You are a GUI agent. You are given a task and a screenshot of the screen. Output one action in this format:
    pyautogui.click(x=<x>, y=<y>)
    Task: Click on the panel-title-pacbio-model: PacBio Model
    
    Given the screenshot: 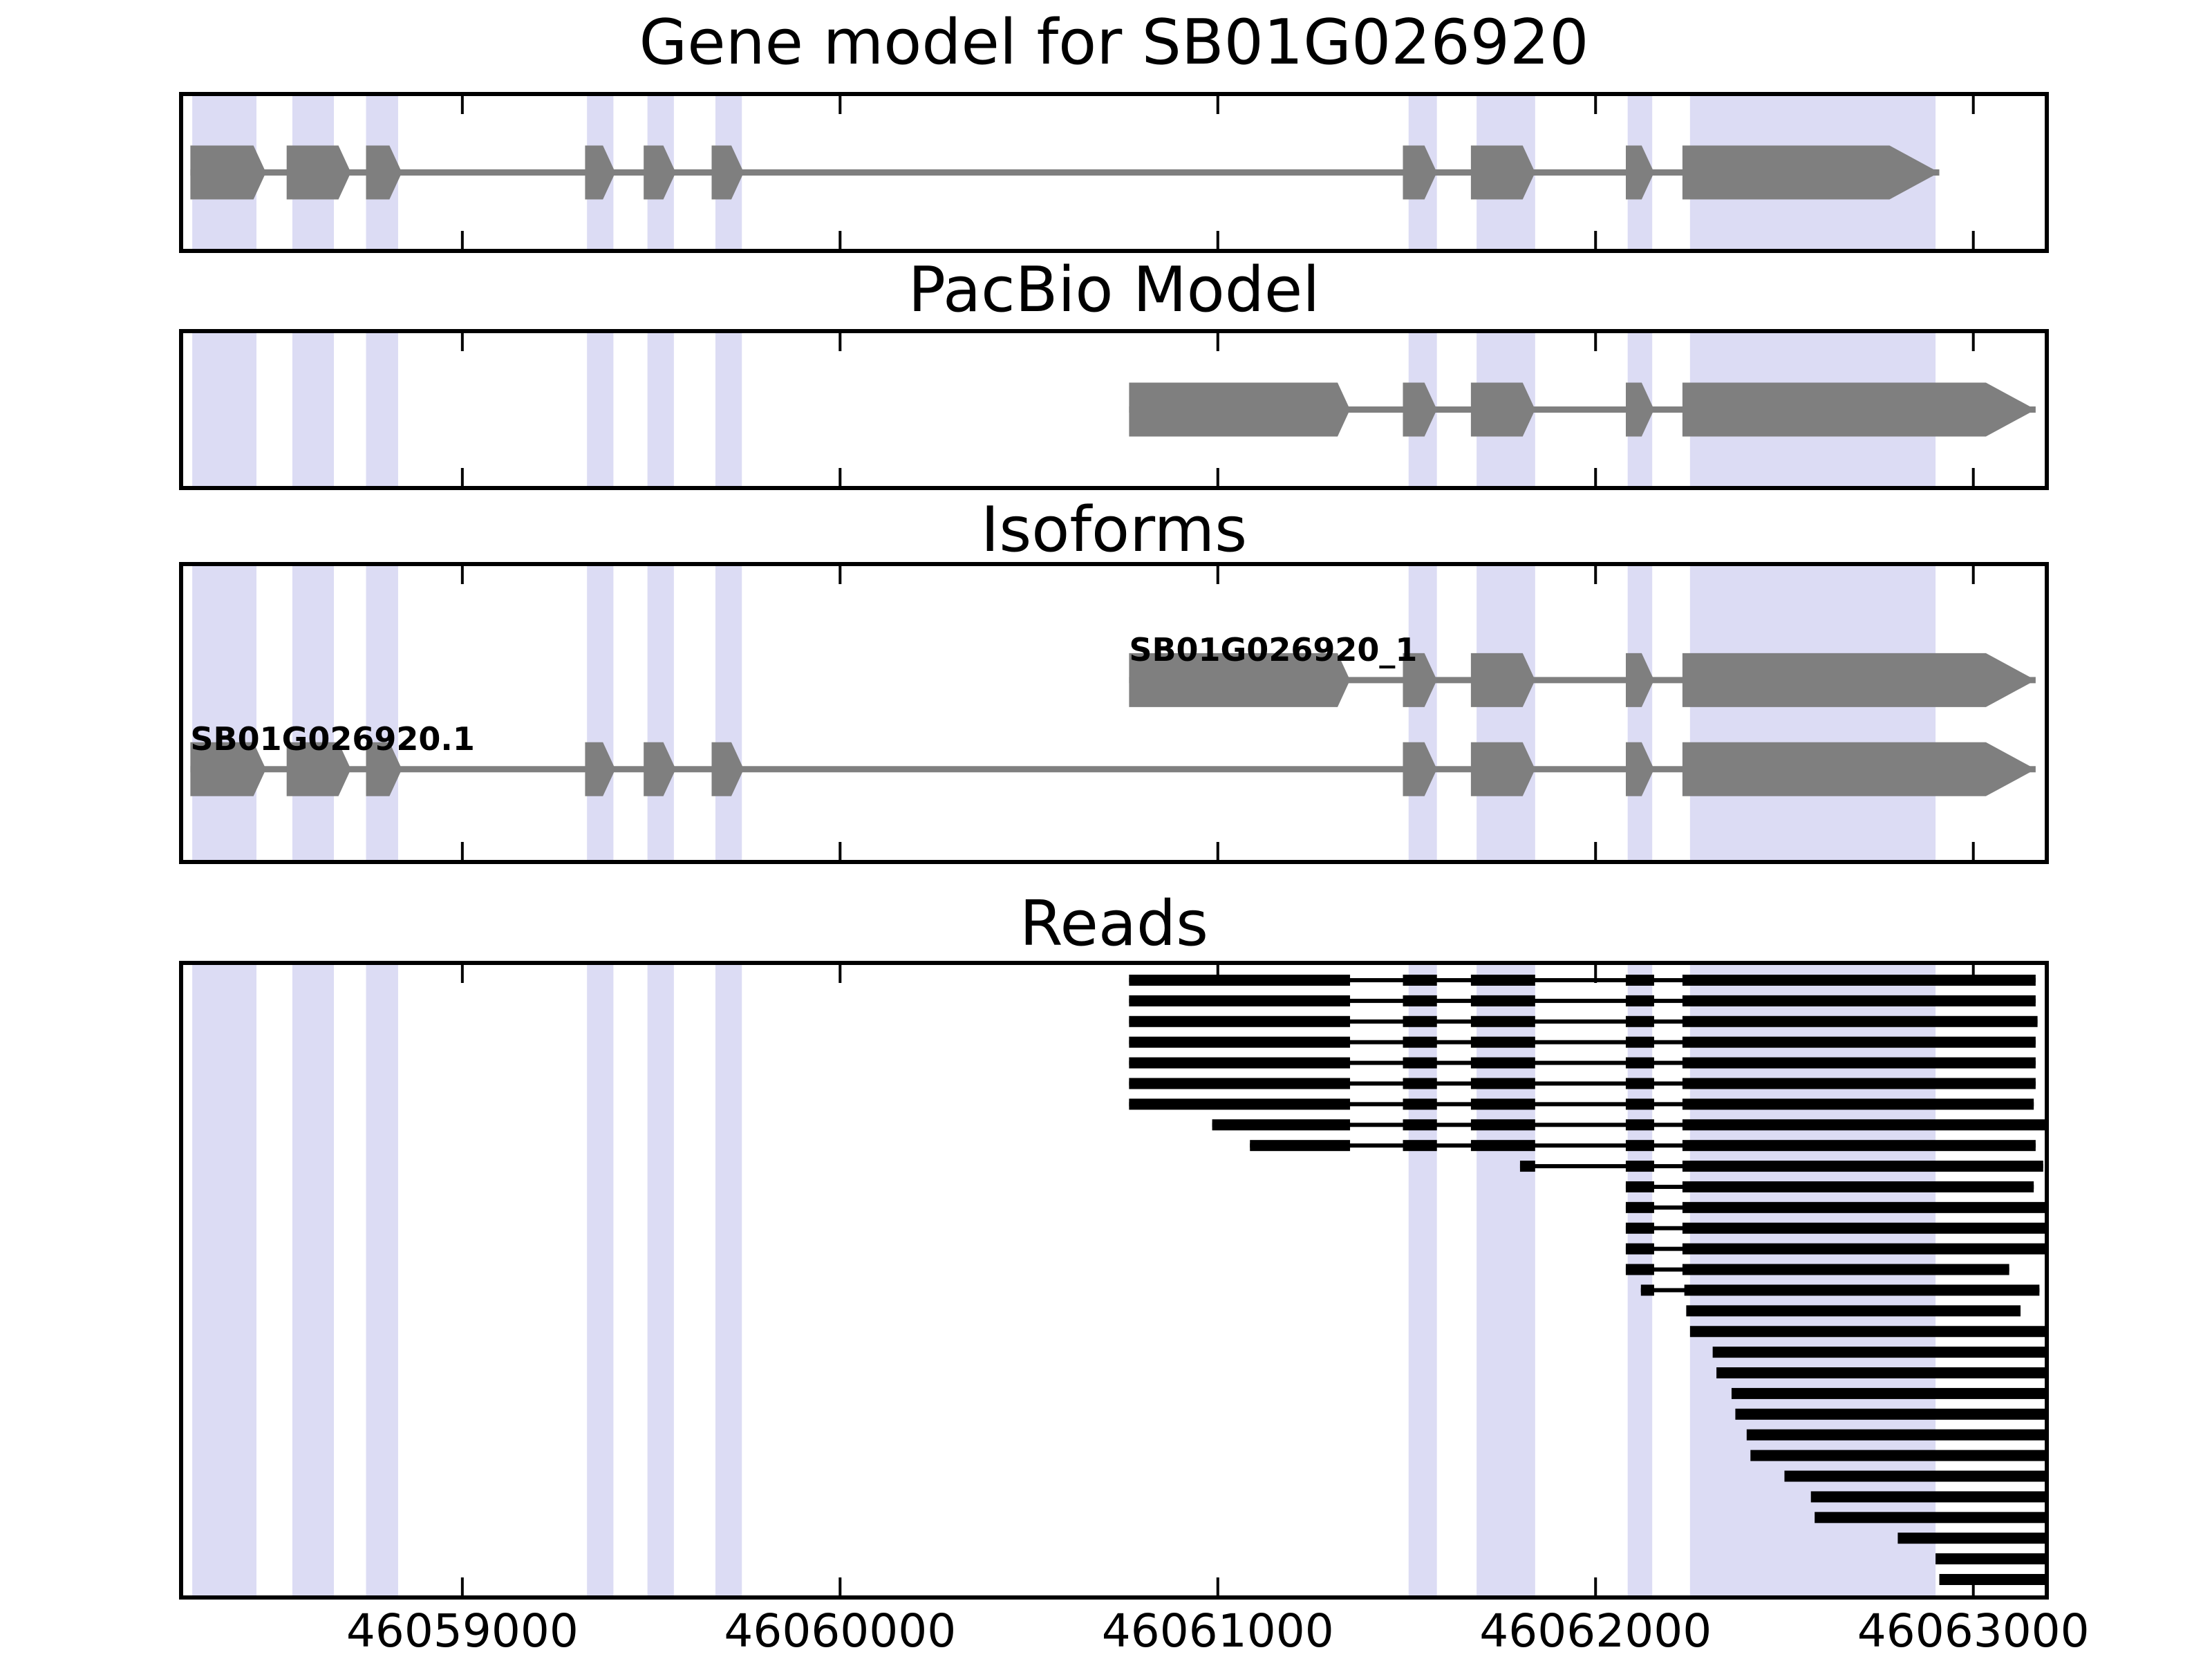 What is the action you would take?
    pyautogui.click(x=1114, y=290)
    